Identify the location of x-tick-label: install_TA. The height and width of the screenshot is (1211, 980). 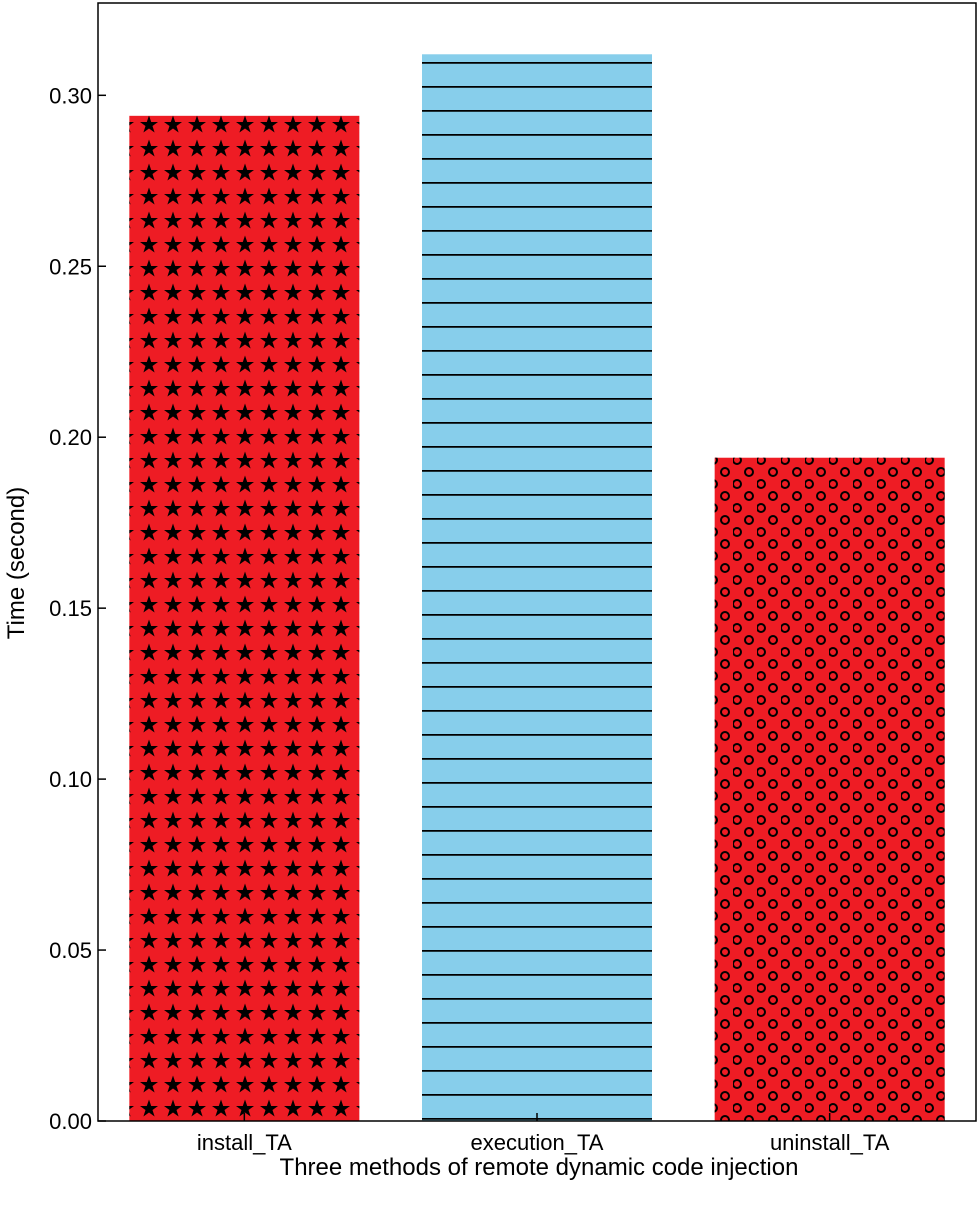
(244, 1142).